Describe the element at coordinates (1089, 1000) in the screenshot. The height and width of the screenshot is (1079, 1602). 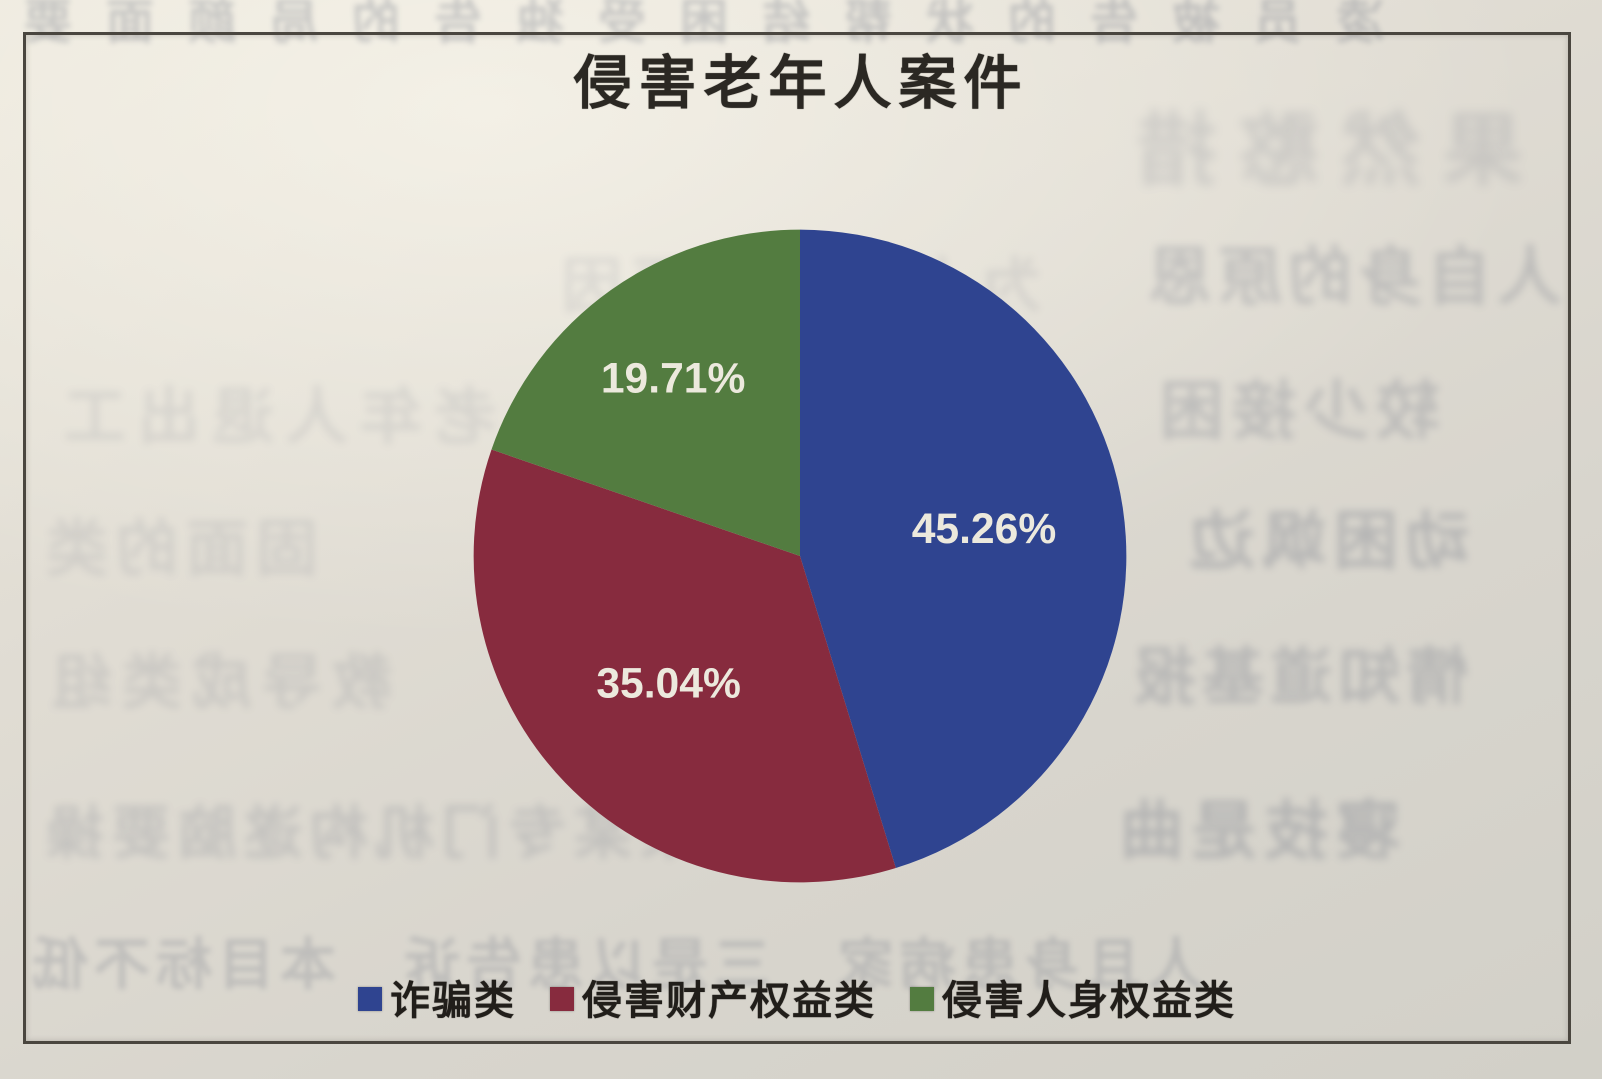
I see `legend-label: 侵害人身权益类` at that location.